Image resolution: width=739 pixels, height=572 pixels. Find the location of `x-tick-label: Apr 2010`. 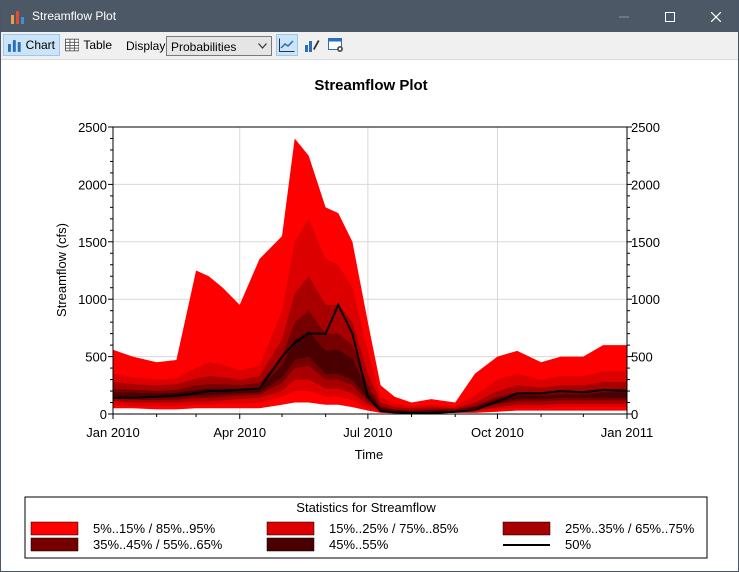

x-tick-label: Apr 2010 is located at coordinates (239, 432).